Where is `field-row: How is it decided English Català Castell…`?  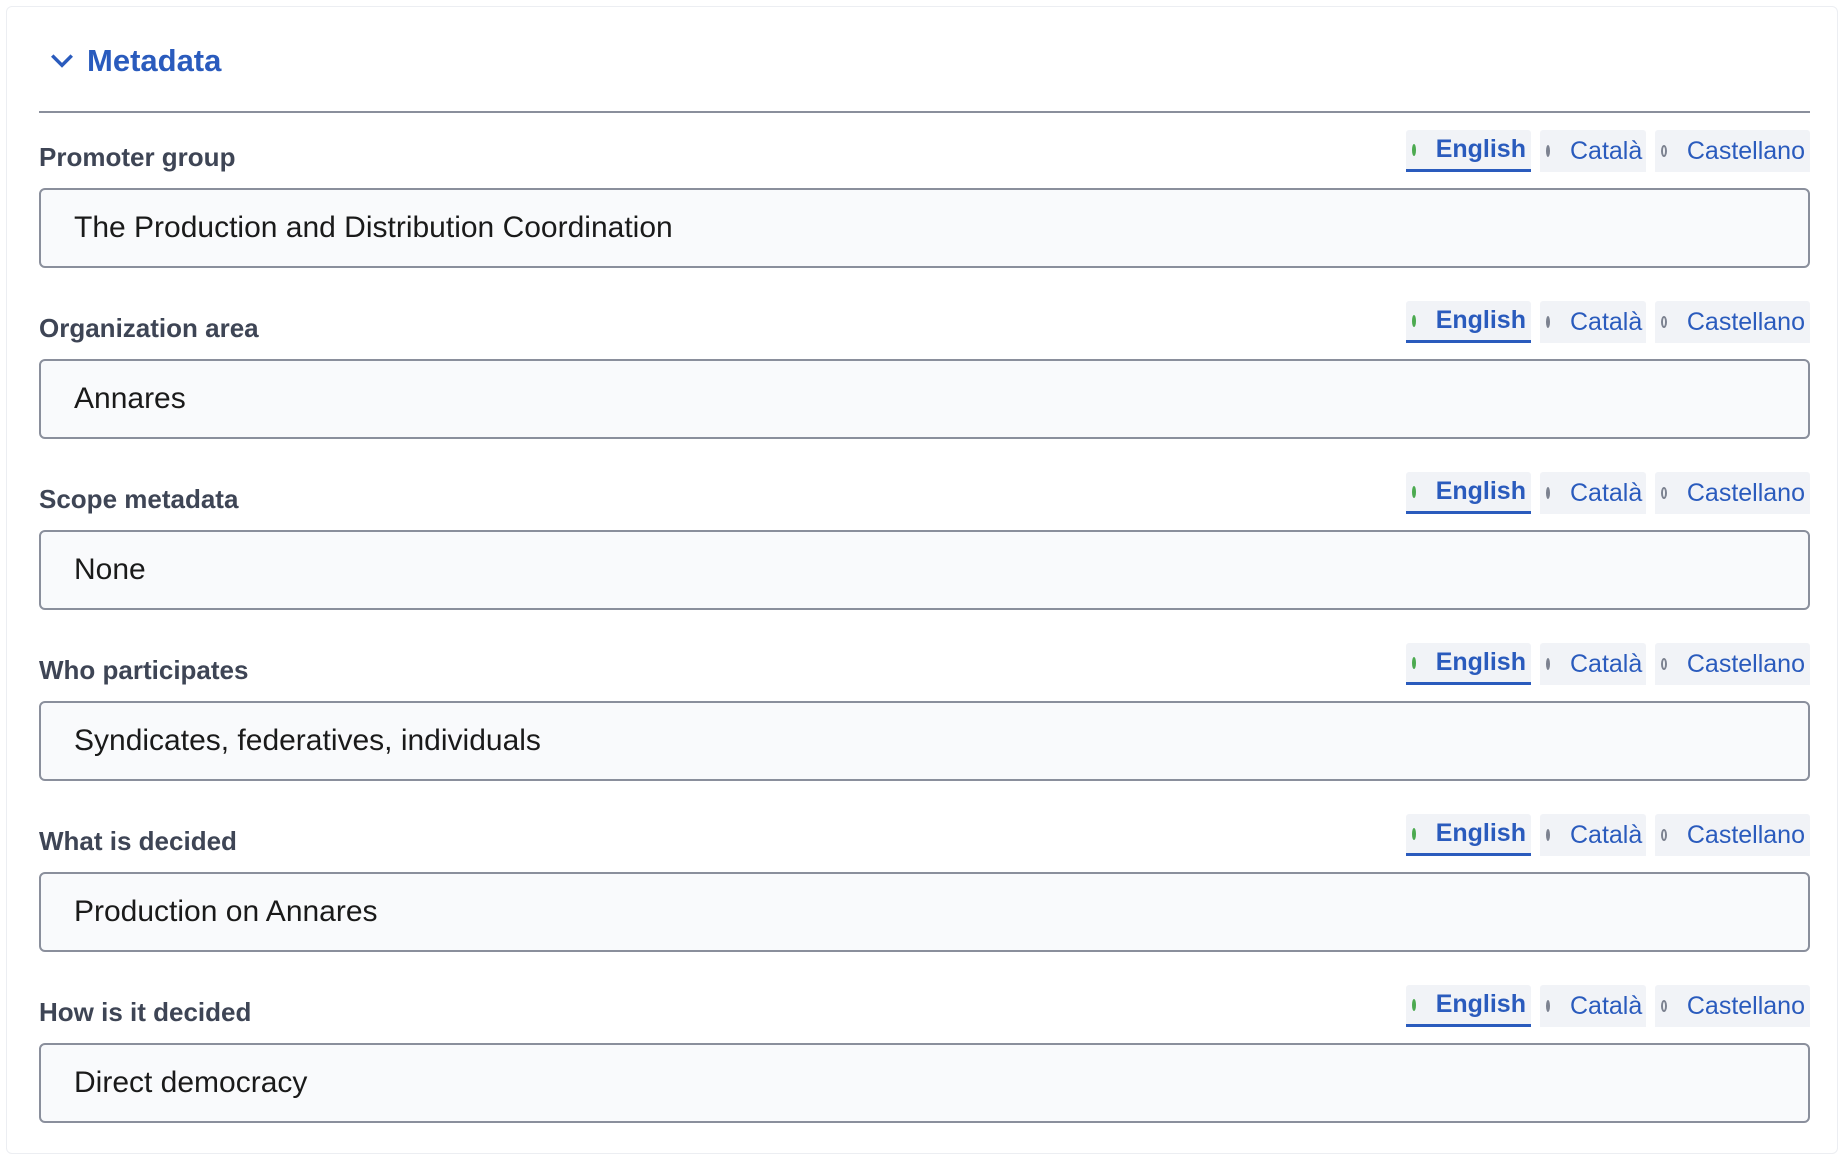
field-row: How is it decided English Català Castell… is located at coordinates (924, 1055).